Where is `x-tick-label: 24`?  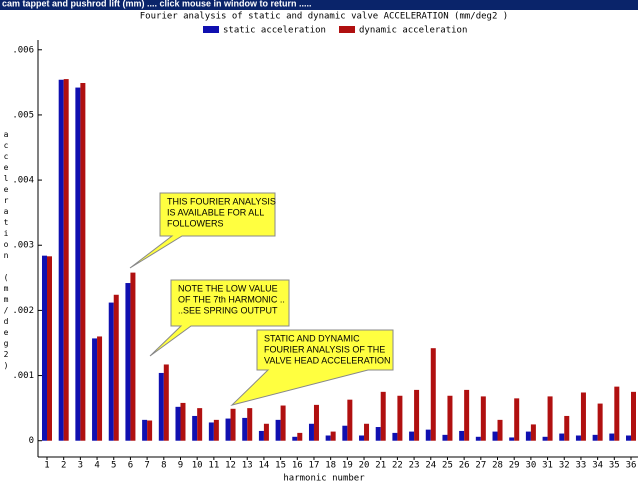 x-tick-label: 24 is located at coordinates (430, 466).